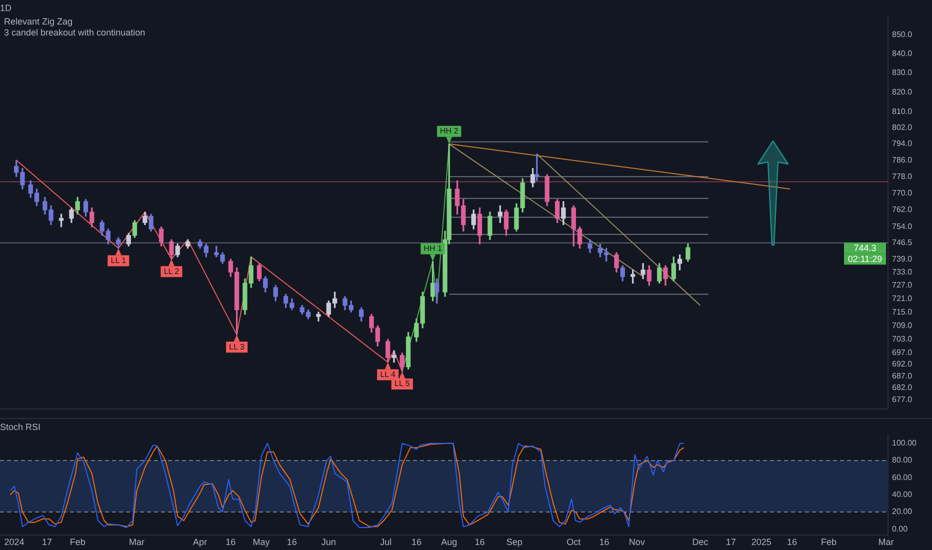 The height and width of the screenshot is (550, 932). Describe the element at coordinates (905, 443) in the screenshot. I see `y-tick-label: 100.00` at that location.